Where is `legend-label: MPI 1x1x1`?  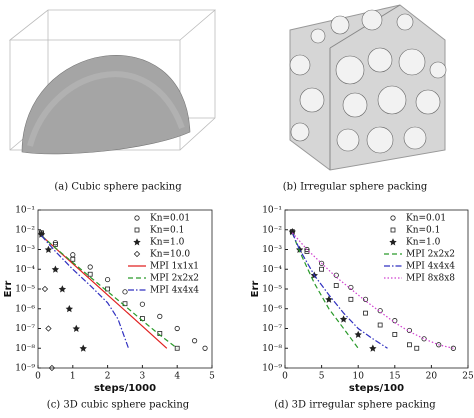 legend-label: MPI 1x1x1 is located at coordinates (174, 267).